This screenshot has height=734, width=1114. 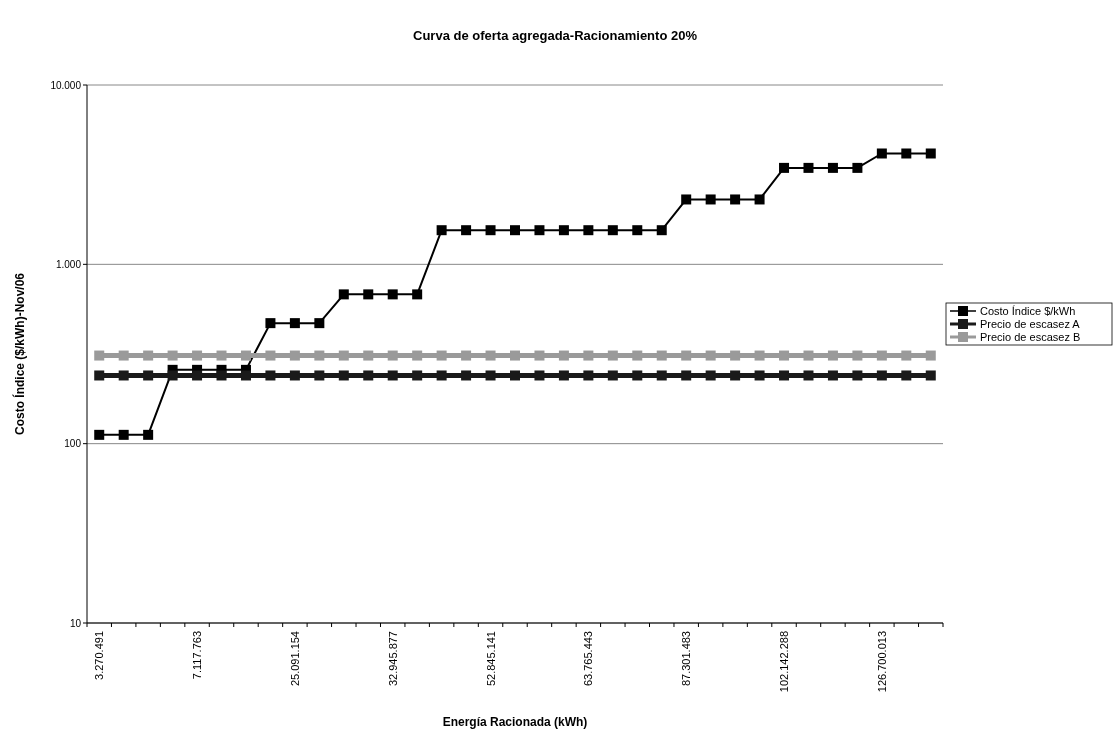 What do you see at coordinates (1030, 323) in the screenshot?
I see `legend-label: Precio de escasez A` at bounding box center [1030, 323].